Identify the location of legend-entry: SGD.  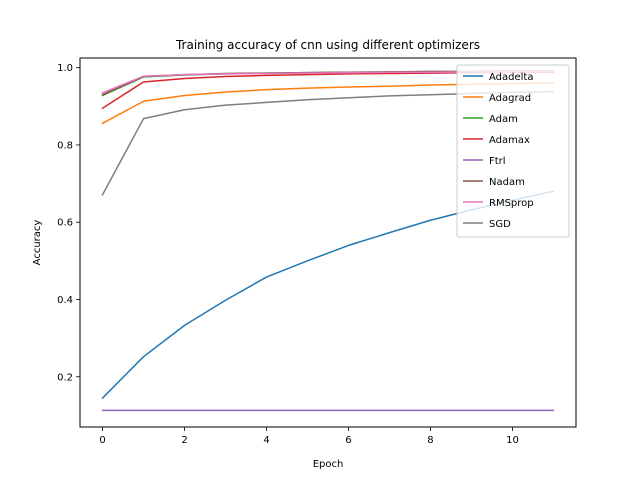
(500, 224).